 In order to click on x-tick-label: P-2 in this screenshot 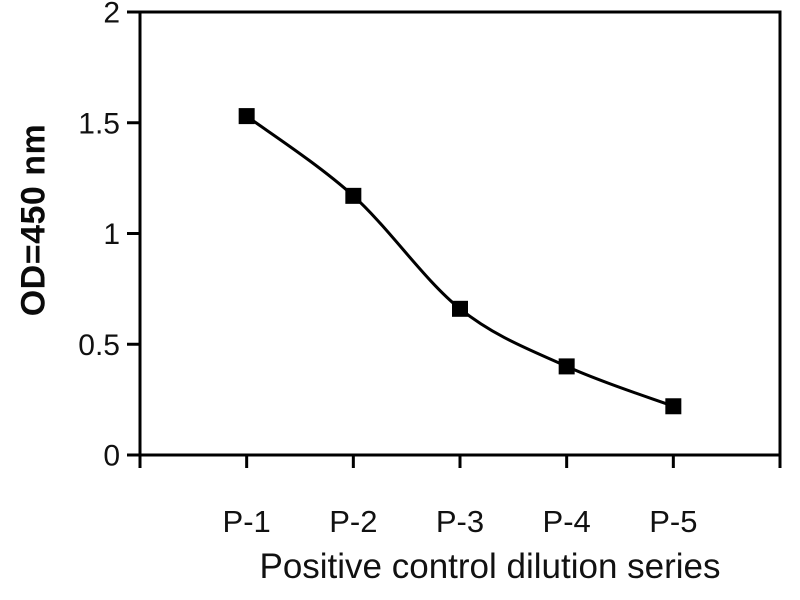, I will do `click(353, 521)`.